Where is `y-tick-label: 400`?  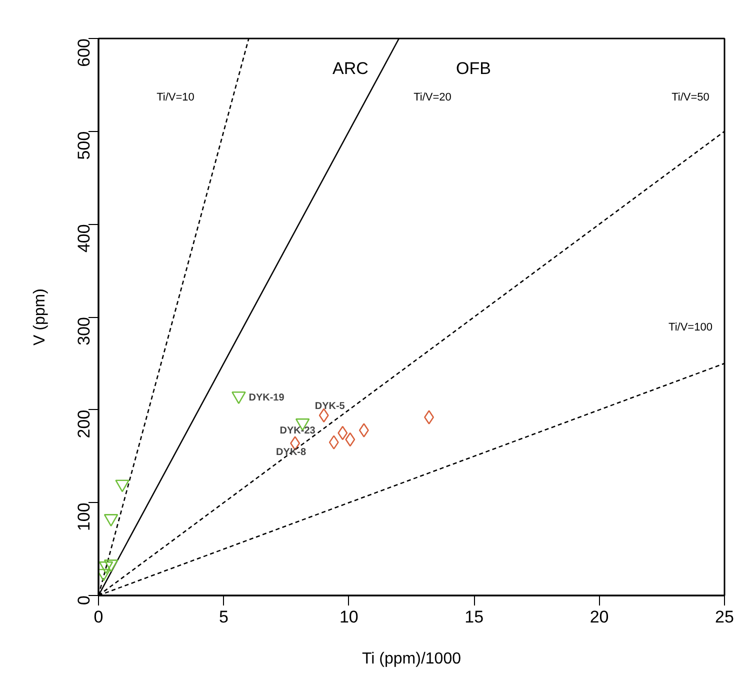 y-tick-label: 400 is located at coordinates (84, 238).